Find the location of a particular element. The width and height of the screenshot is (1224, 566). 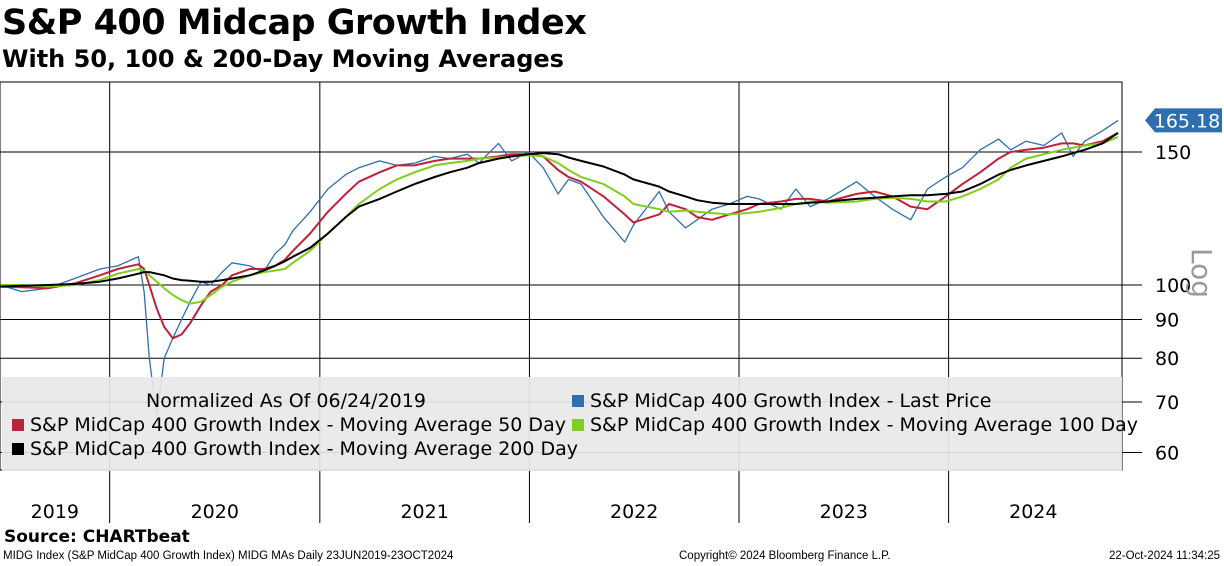

y-tick-label: 100 is located at coordinates (1173, 286).